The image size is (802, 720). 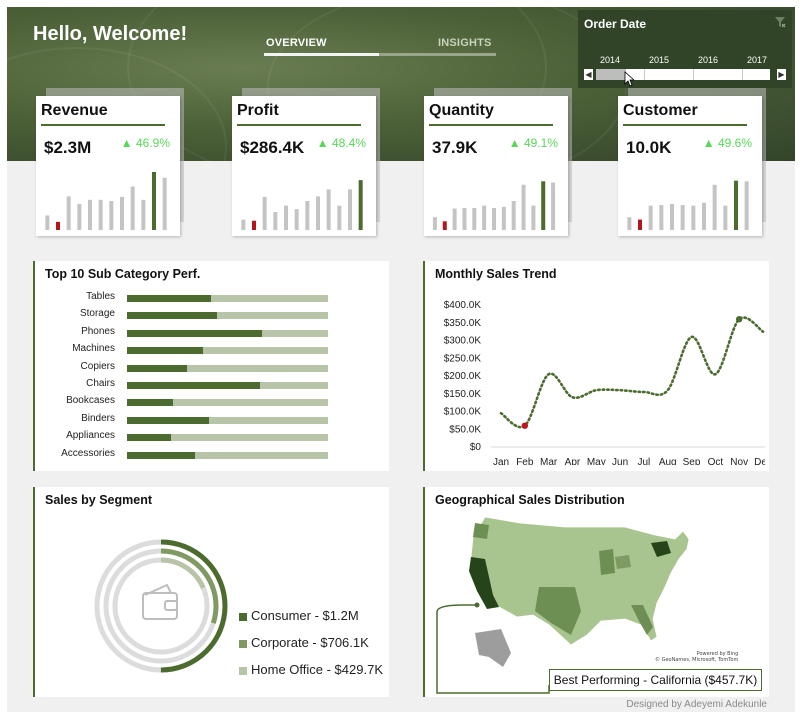 What do you see at coordinates (160, 601) in the screenshot?
I see `wallet-icon` at bounding box center [160, 601].